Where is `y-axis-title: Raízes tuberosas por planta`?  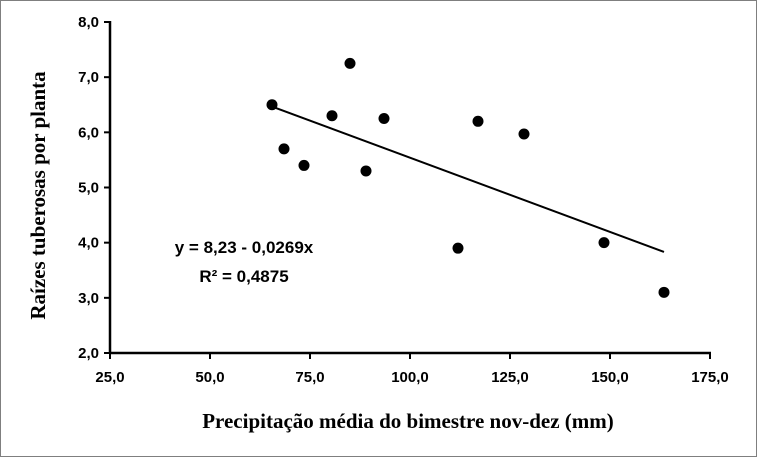 y-axis-title: Raízes tuberosas por planta is located at coordinates (38, 195).